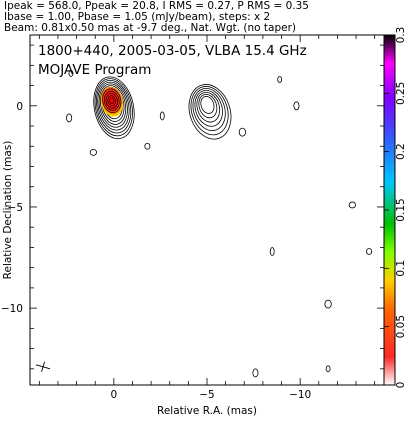 This screenshot has height=424, width=409. What do you see at coordinates (12, 309) in the screenshot?
I see `y-tick-label: −10` at bounding box center [12, 309].